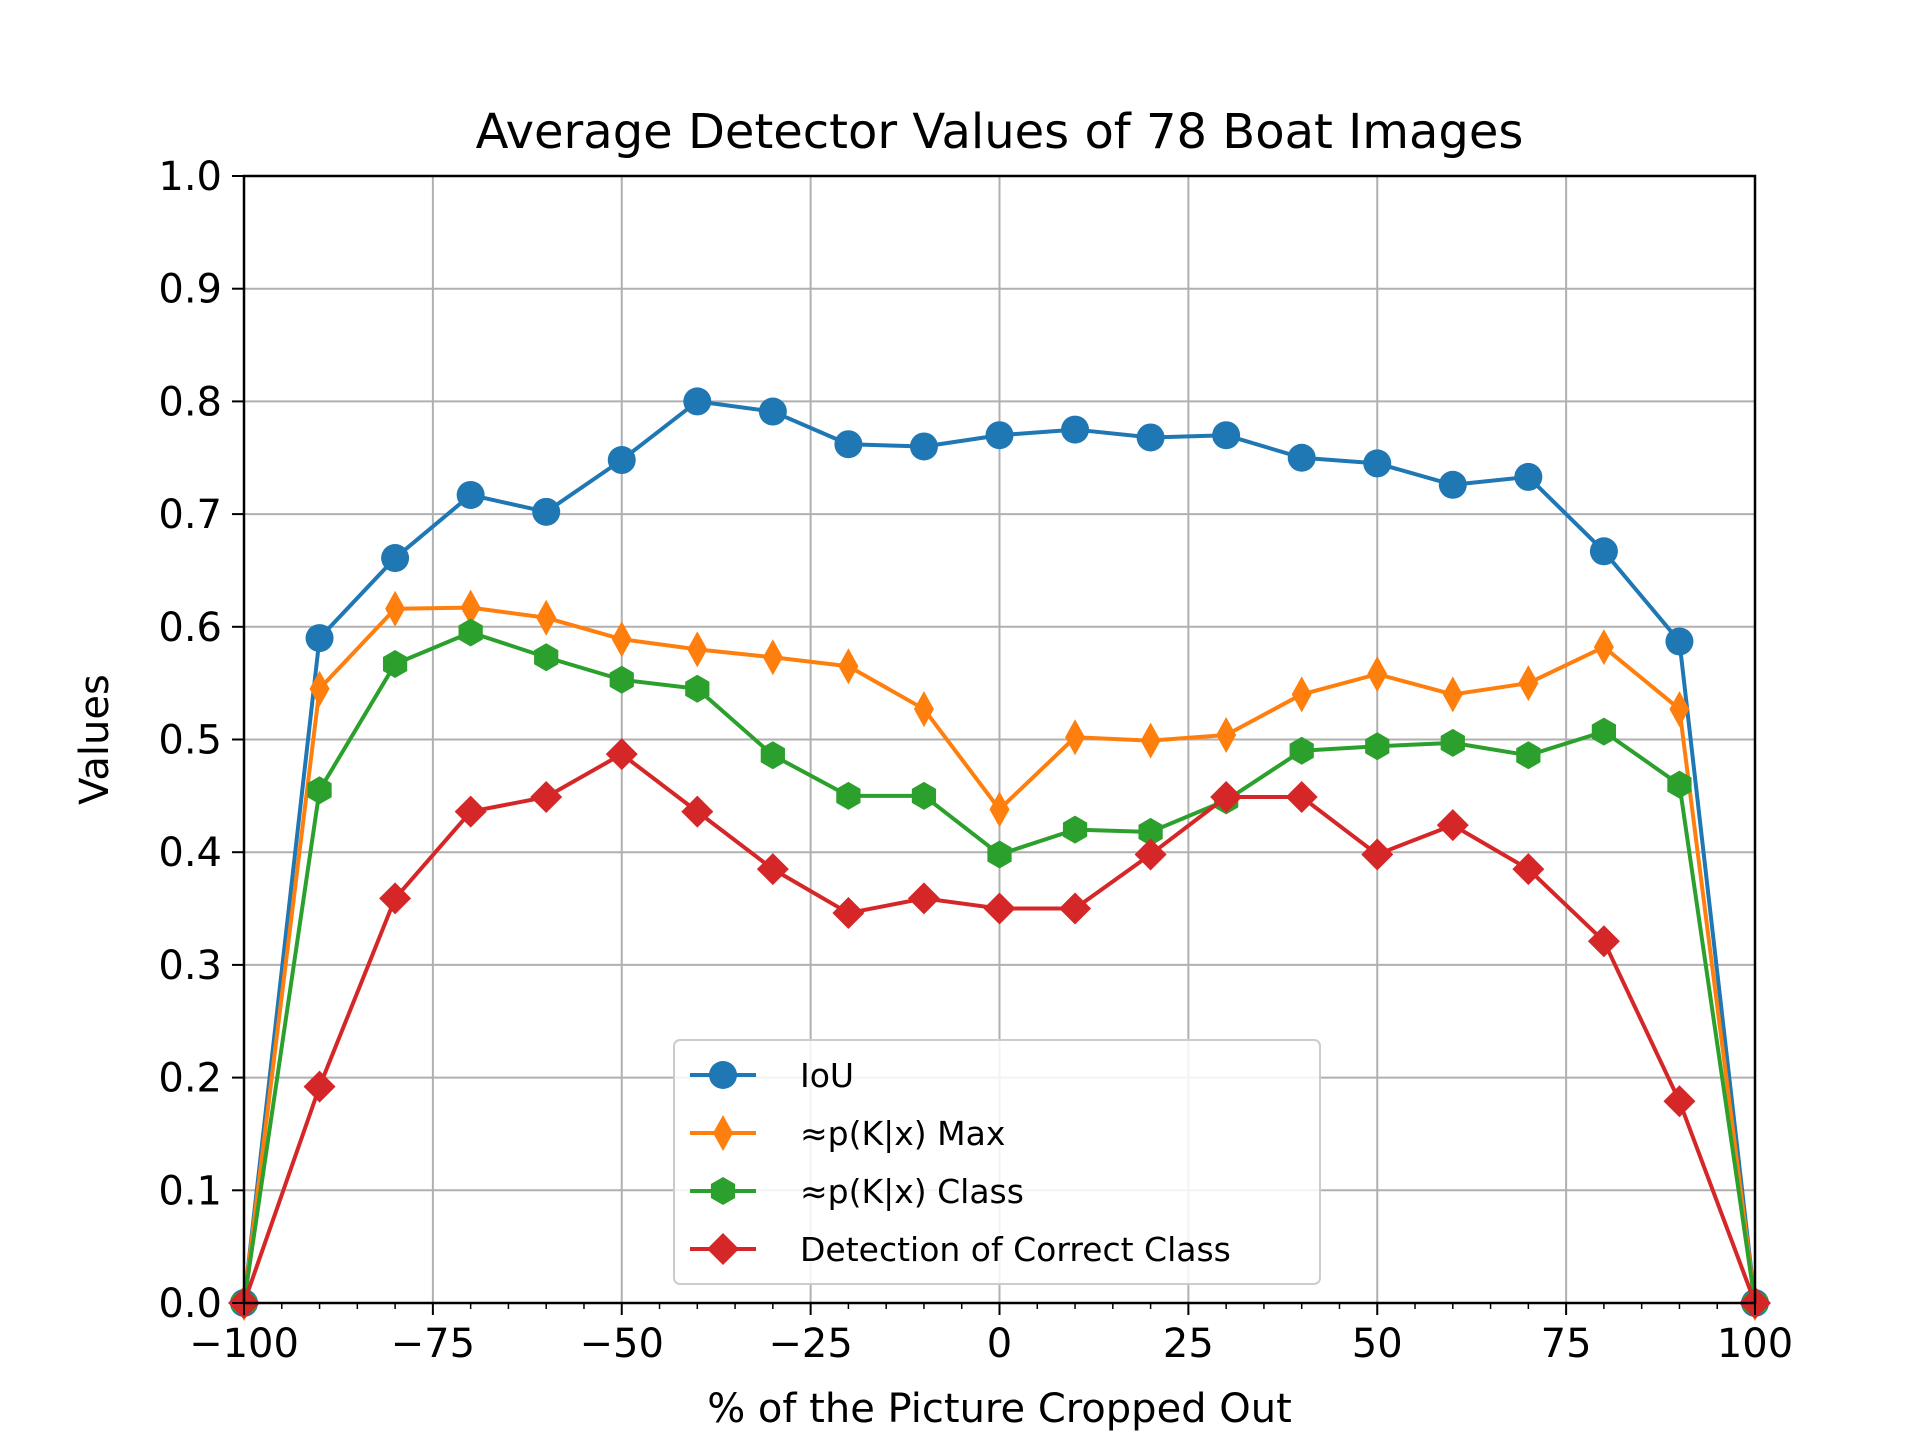  I want to click on y-tick-label: 0.0, so click(190, 1304).